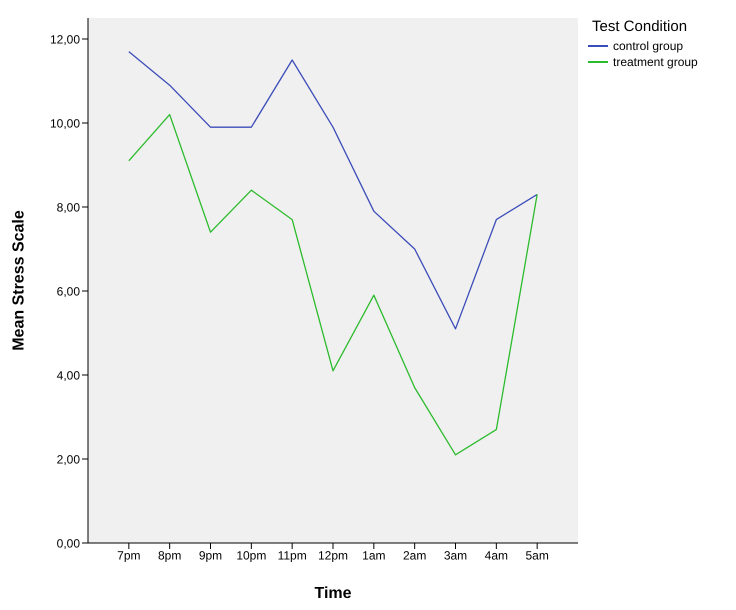 Image resolution: width=736 pixels, height=610 pixels. I want to click on x-tick-label: 9pm, so click(210, 555).